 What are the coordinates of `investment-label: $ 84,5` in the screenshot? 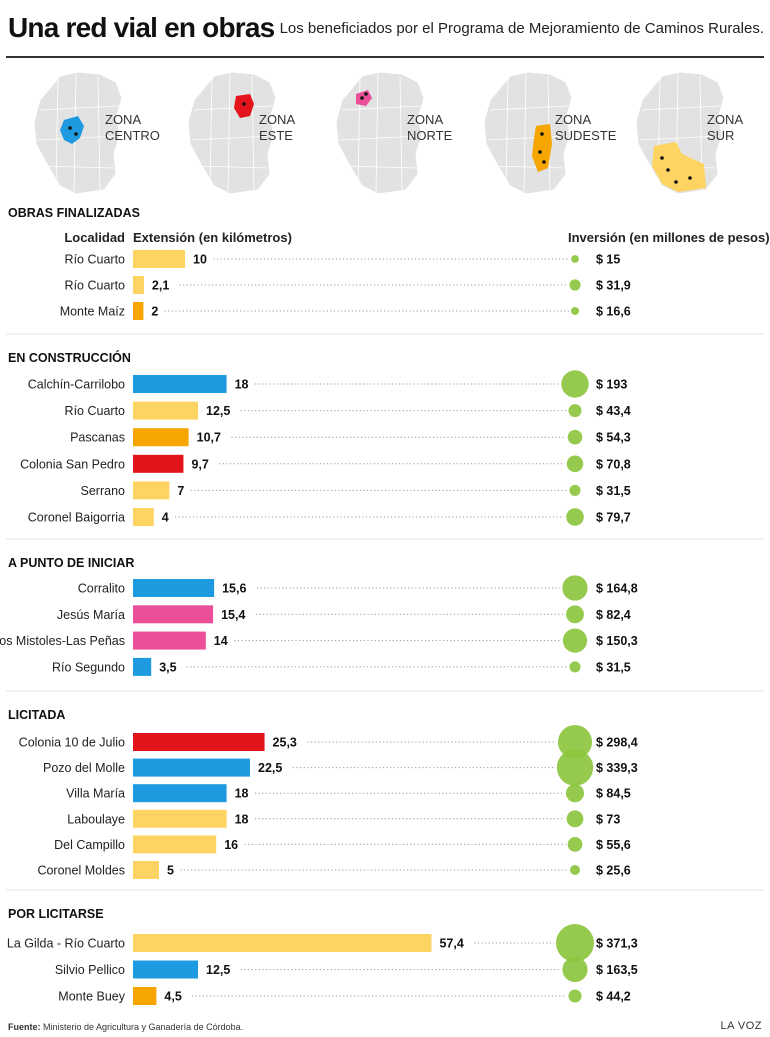 It's located at (613, 794).